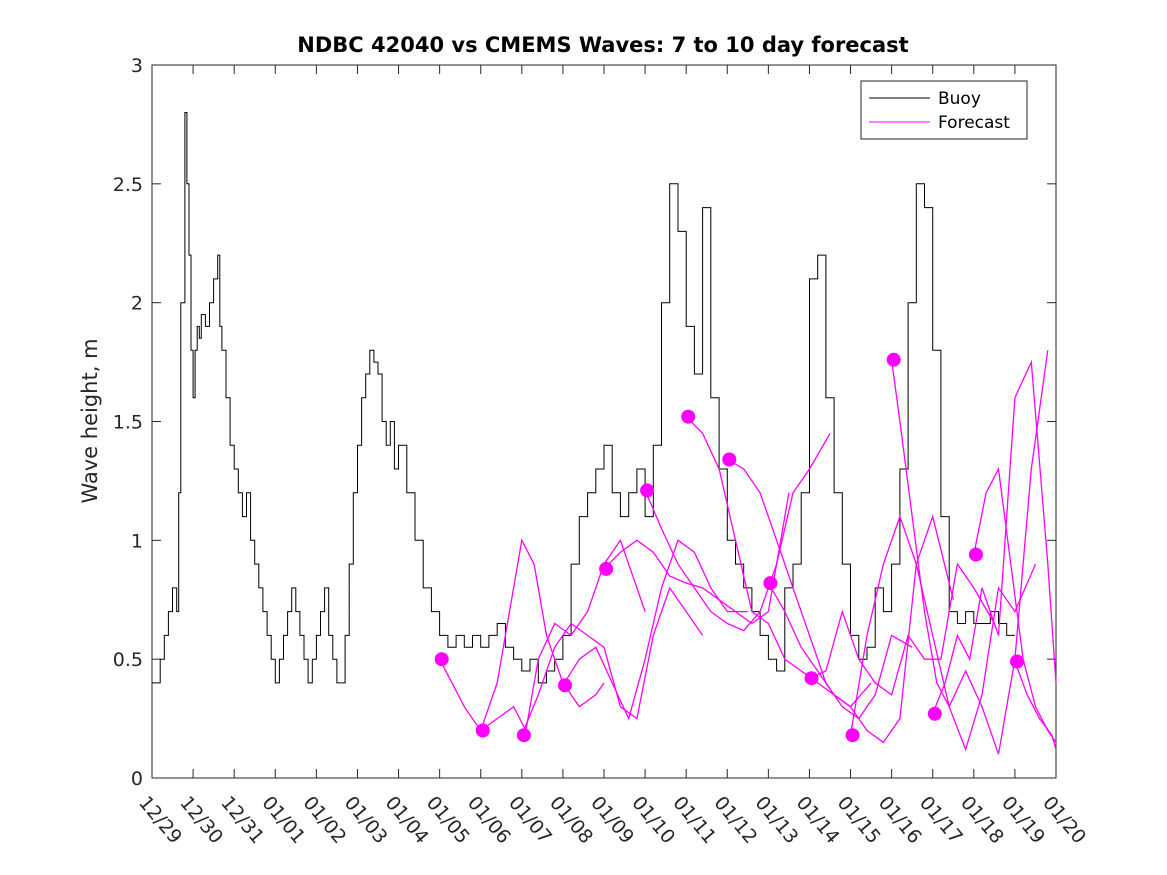 This screenshot has width=1167, height=875. I want to click on x-tick-label: 01/16, so click(900, 820).